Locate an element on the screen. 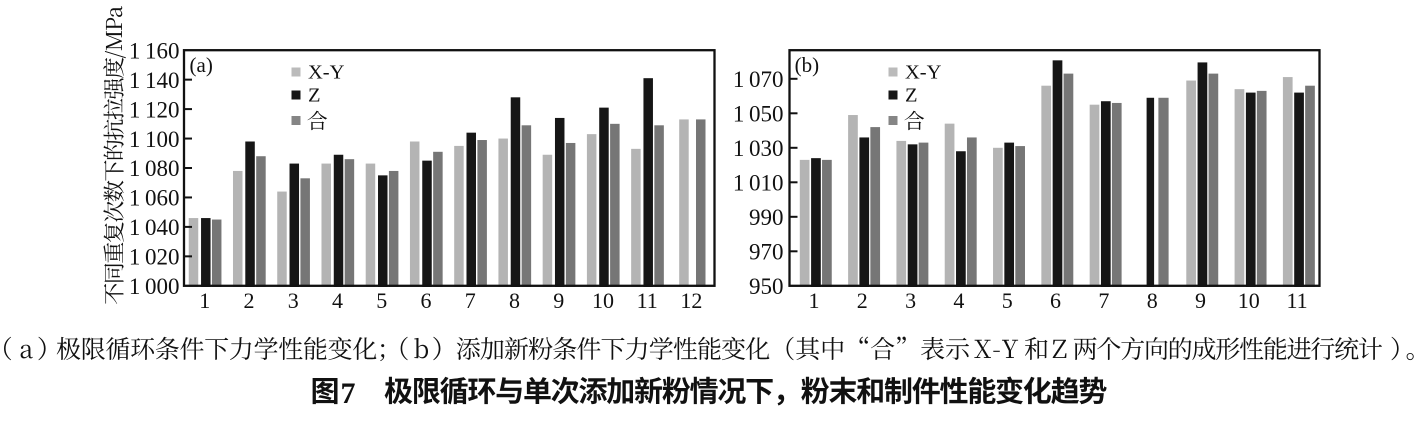 The height and width of the screenshot is (422, 1422). svg-text: 1 050 is located at coordinates (758, 114).